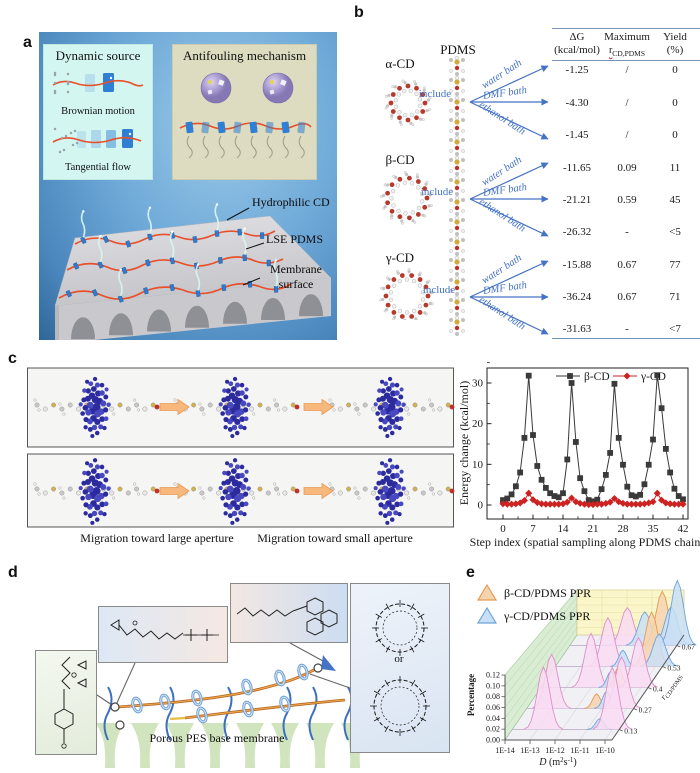 Image resolution: width=700 pixels, height=773 pixels. Describe the element at coordinates (645, 710) in the screenshot. I see `svg-text: 0.27` at that location.